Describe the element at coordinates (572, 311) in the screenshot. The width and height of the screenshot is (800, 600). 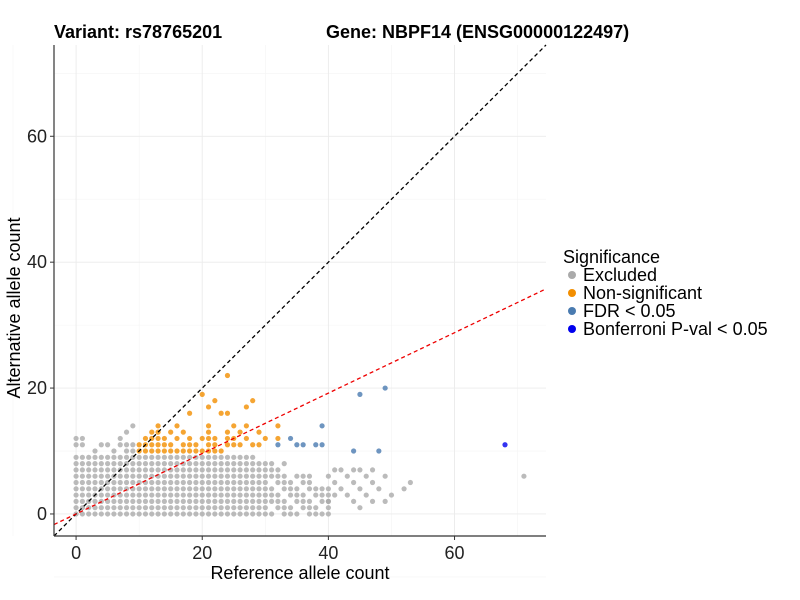
I see `legend-key` at that location.